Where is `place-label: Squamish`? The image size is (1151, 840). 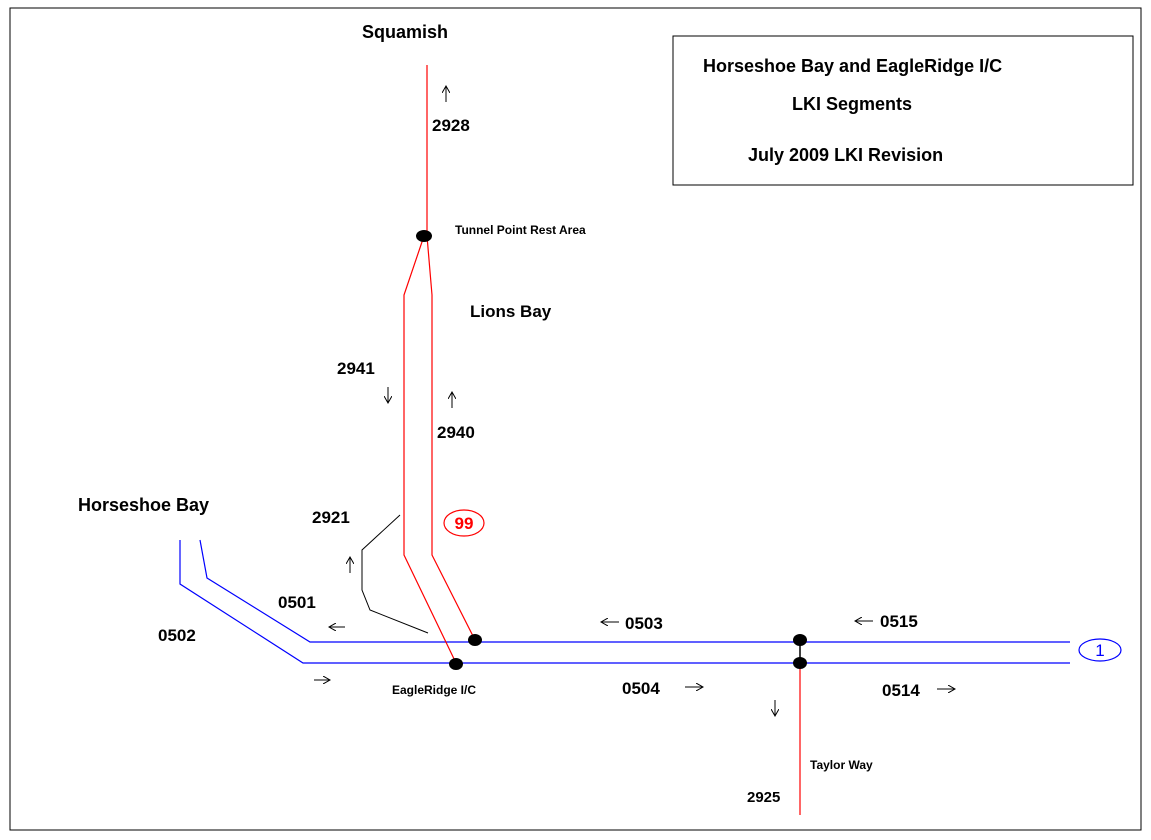 place-label: Squamish is located at coordinates (405, 32).